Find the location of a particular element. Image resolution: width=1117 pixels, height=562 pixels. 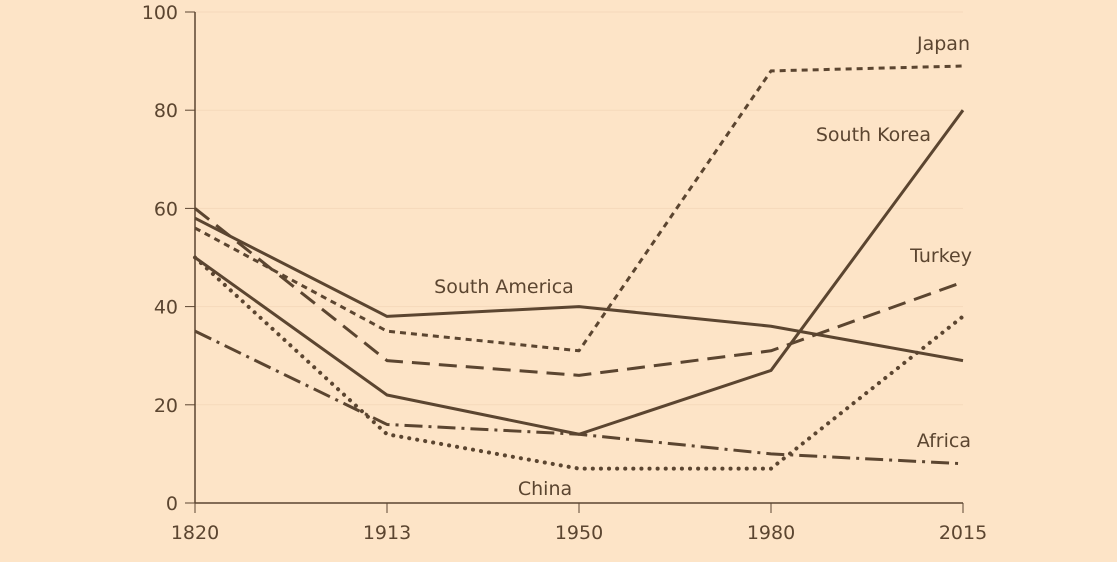

series-label-china: China is located at coordinates (545, 489).